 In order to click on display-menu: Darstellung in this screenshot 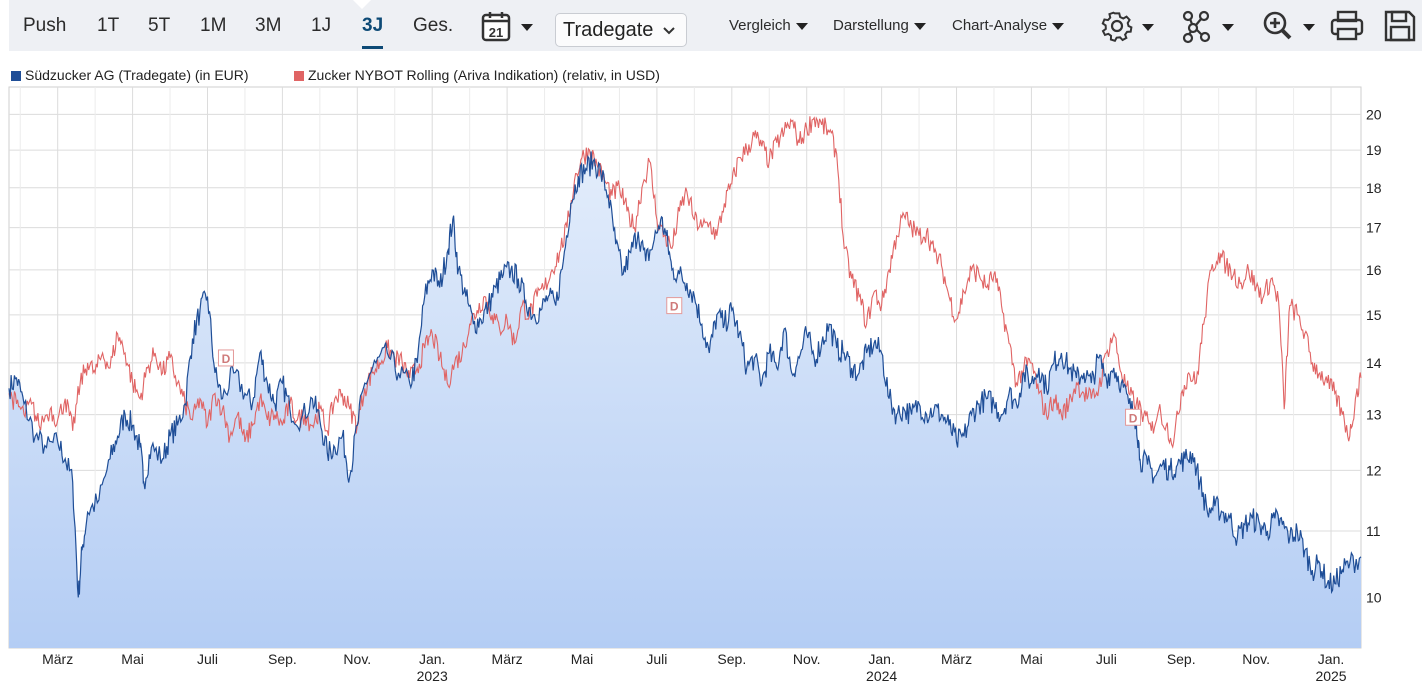, I will do `click(879, 25)`.